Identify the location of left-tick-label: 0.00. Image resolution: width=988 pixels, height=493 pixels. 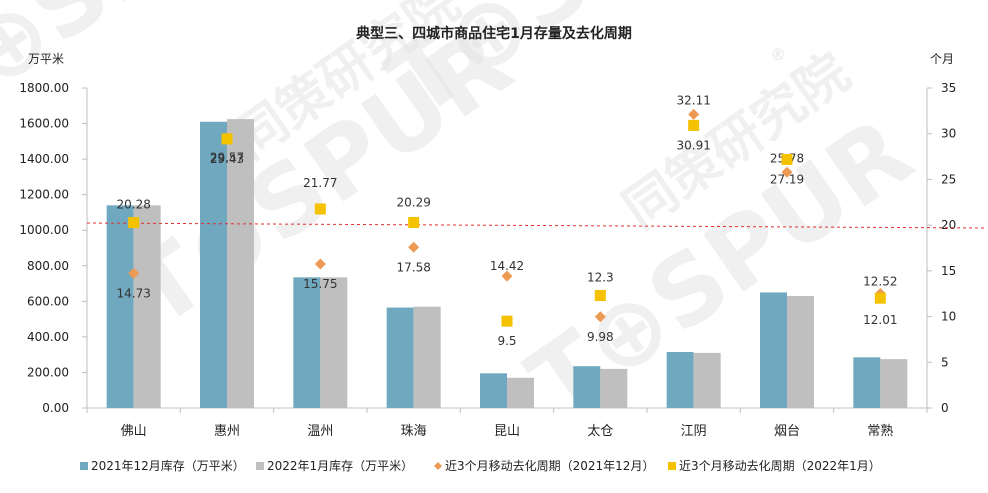
(55, 408).